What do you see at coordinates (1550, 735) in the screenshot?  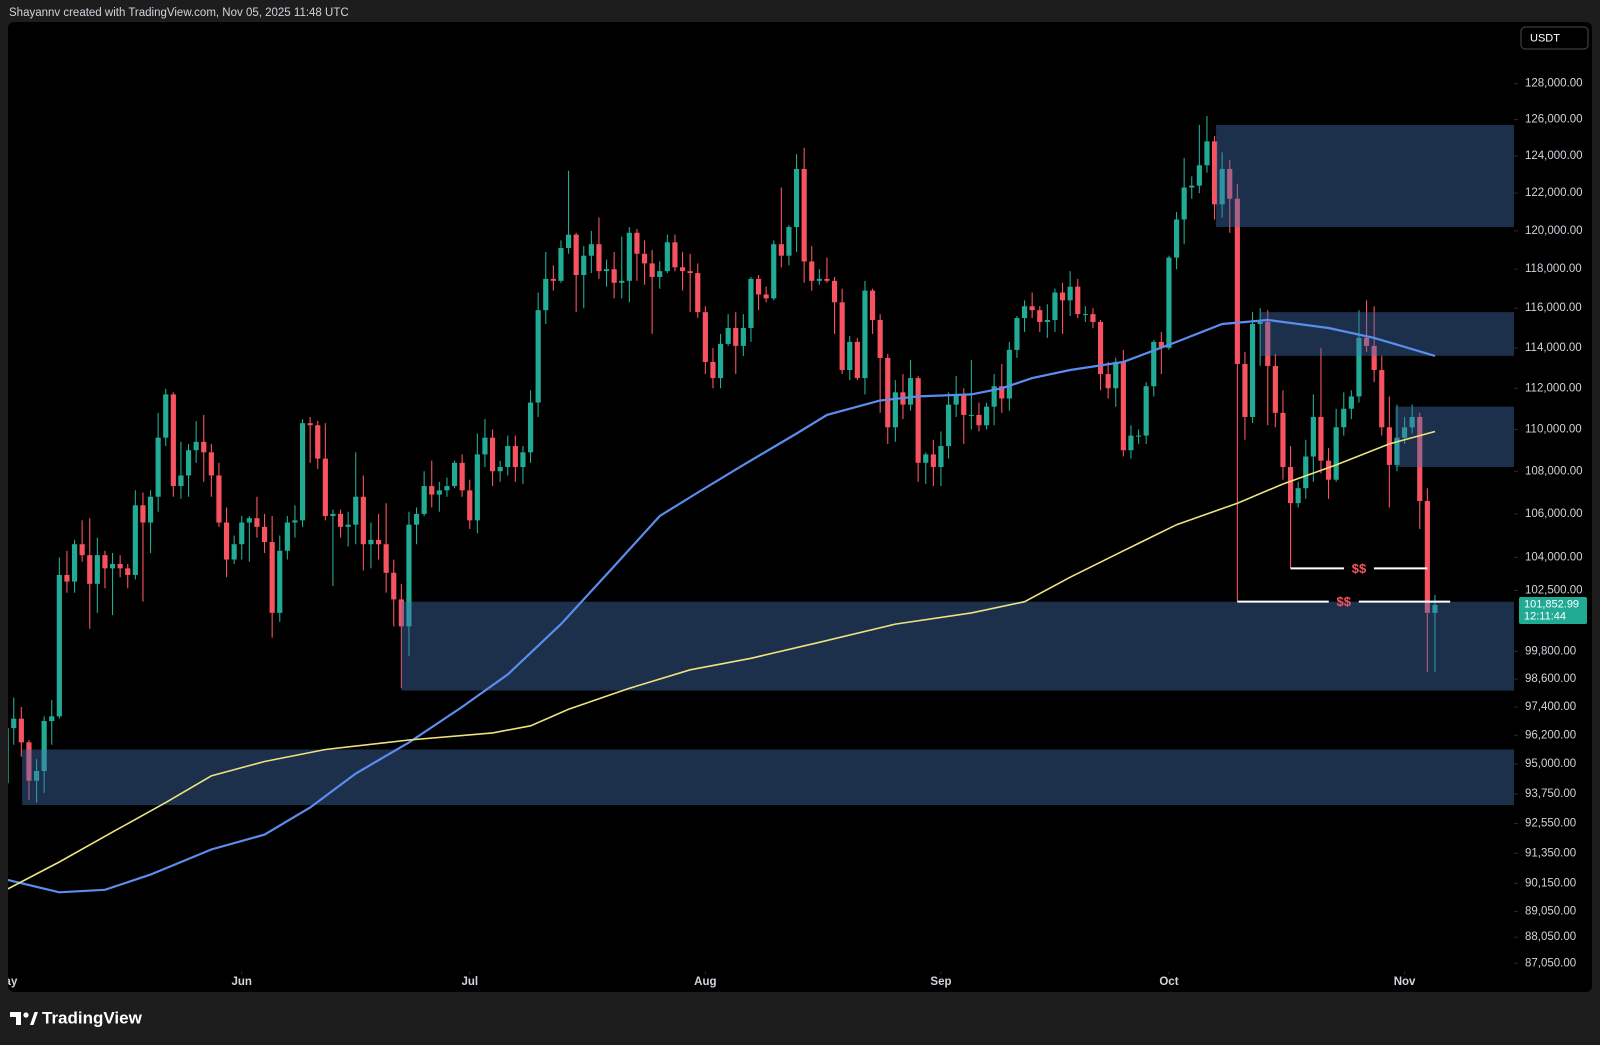 I see `y-tick-label: 96,200.00` at bounding box center [1550, 735].